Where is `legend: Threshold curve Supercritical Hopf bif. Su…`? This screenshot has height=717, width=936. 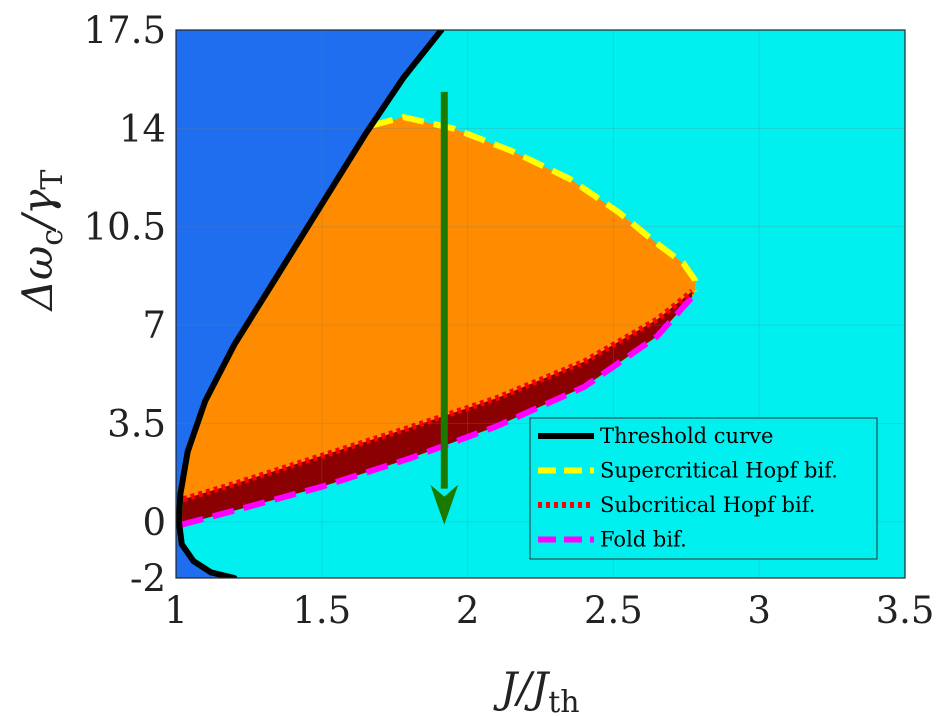
legend: Threshold curve Supercritical Hopf bif. Su… is located at coordinates (703, 488).